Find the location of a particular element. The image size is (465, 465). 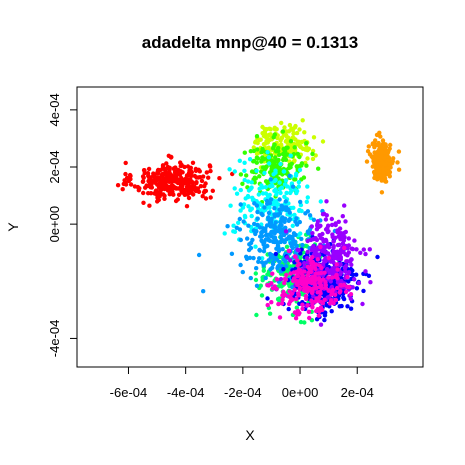

x-tick-label: 0e+00 is located at coordinates (300, 392).